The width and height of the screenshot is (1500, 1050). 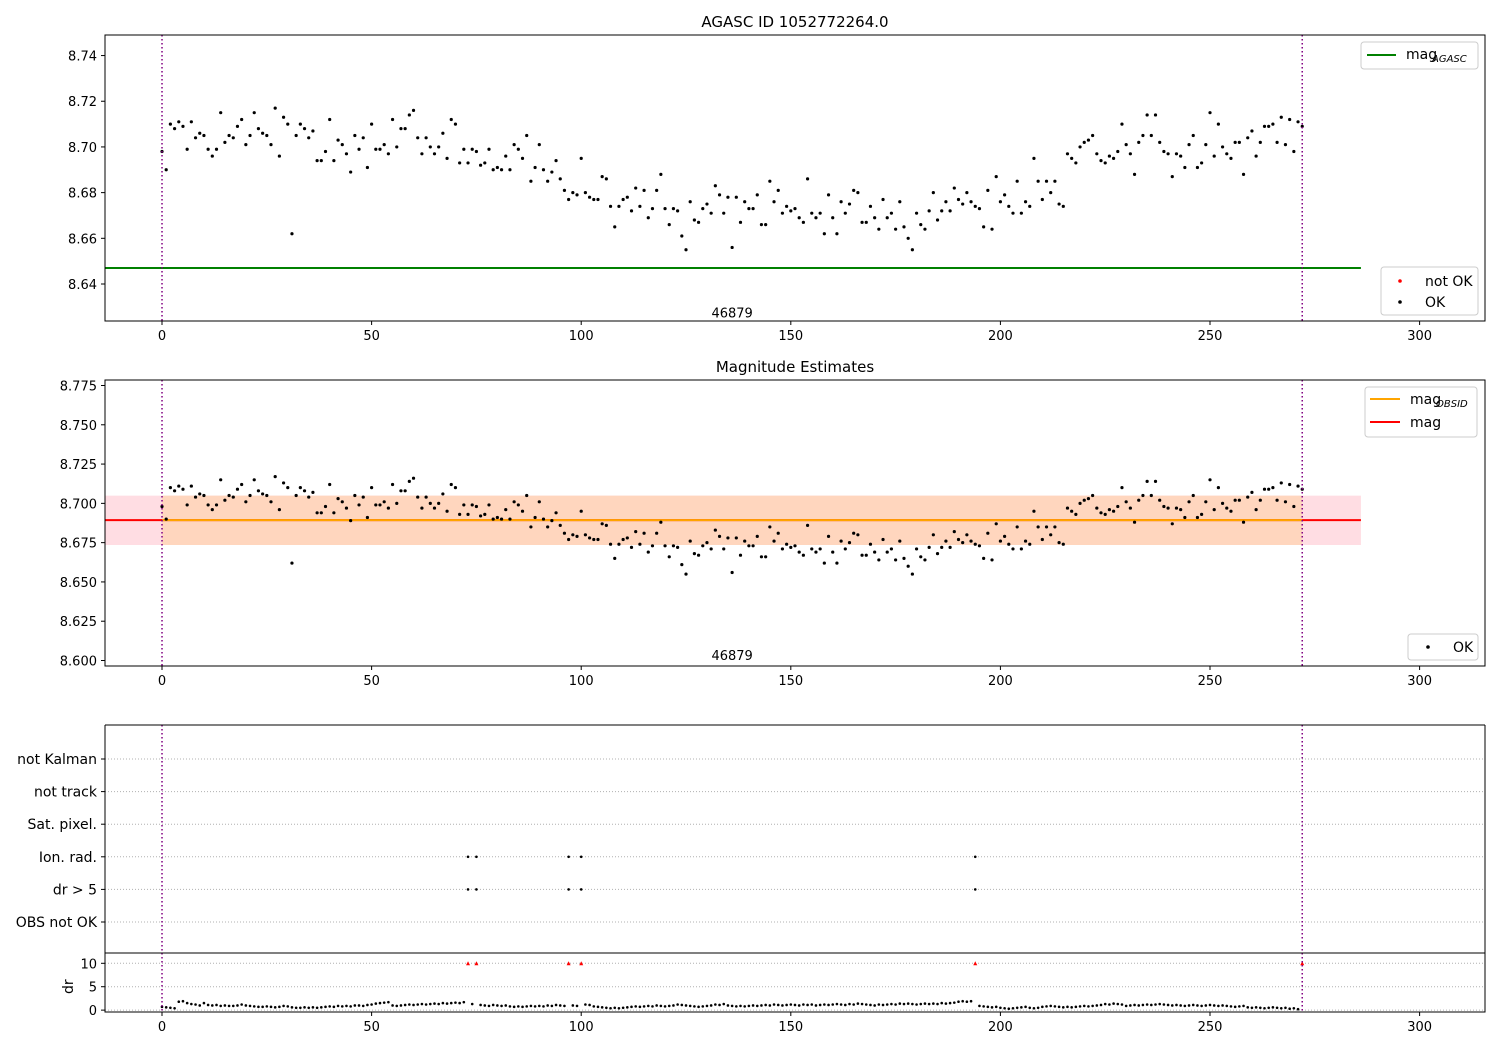 What do you see at coordinates (581, 889) in the screenshot?
I see `flag-point` at bounding box center [581, 889].